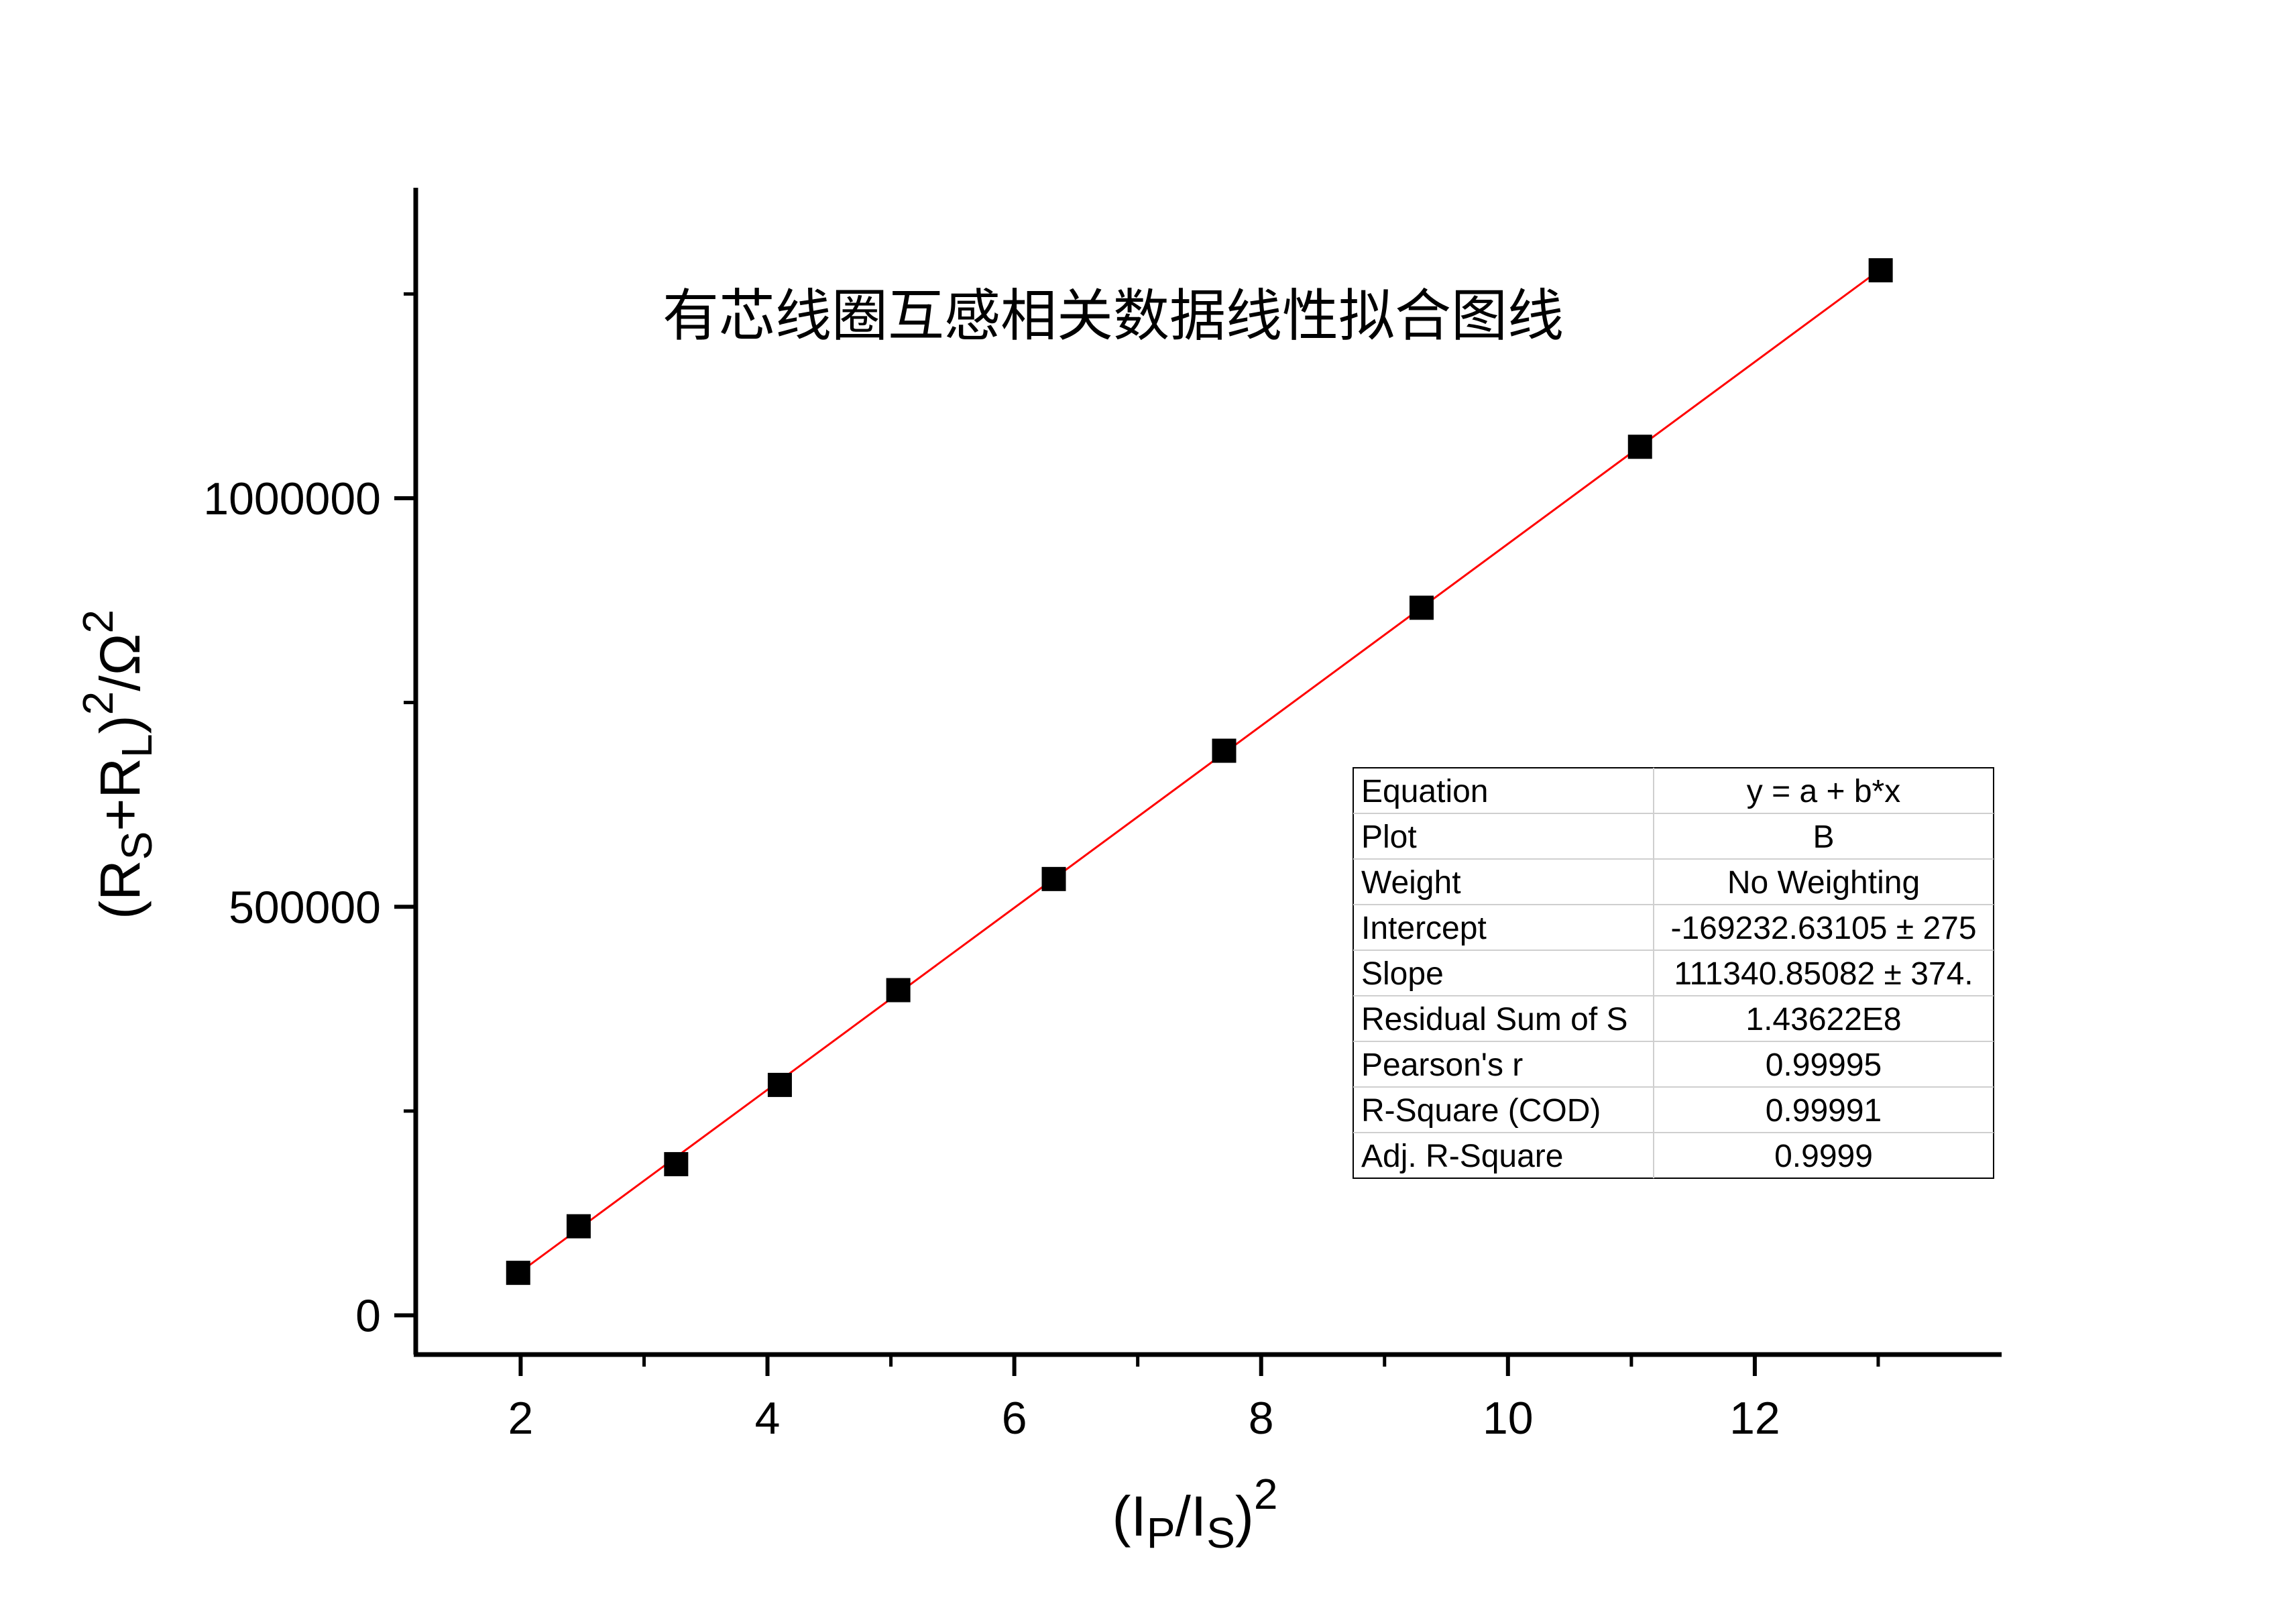 This screenshot has width=2296, height=1604. What do you see at coordinates (1754, 1418) in the screenshot?
I see `x-tick-label: 12` at bounding box center [1754, 1418].